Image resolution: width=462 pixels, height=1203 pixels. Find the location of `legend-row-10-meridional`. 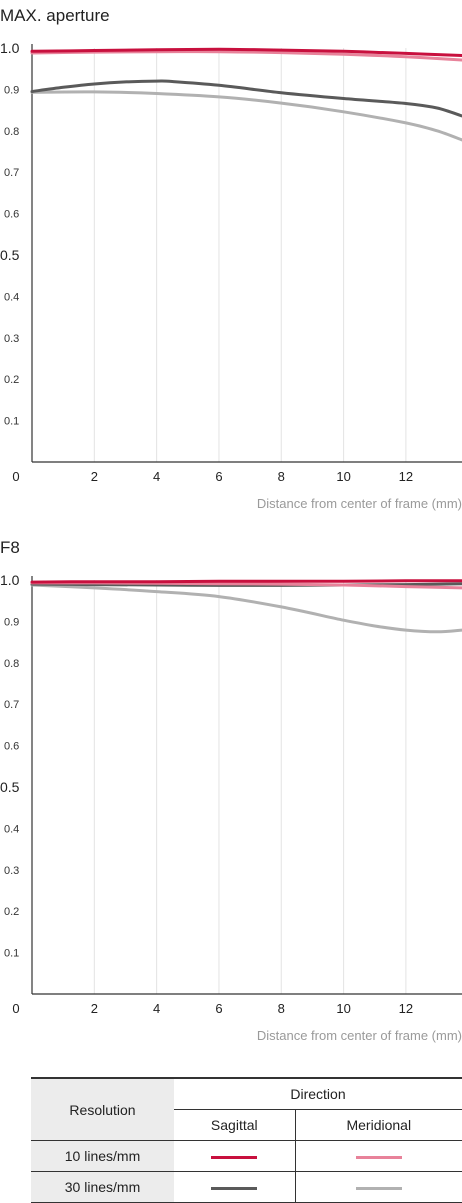

legend-row-10-meridional is located at coordinates (378, 1156).